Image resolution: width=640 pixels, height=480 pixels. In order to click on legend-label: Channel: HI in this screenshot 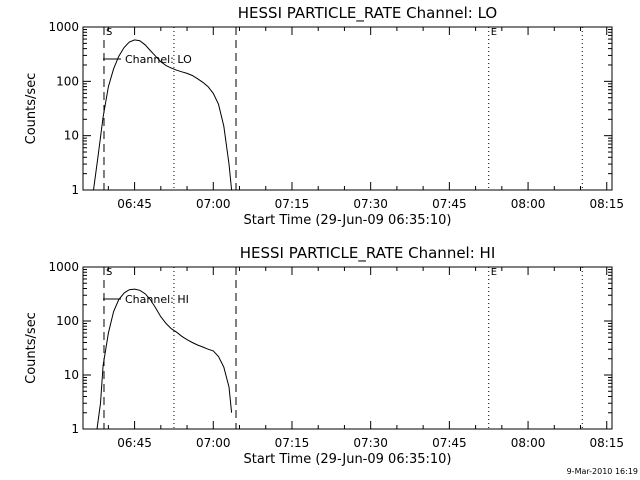, I will do `click(157, 299)`.